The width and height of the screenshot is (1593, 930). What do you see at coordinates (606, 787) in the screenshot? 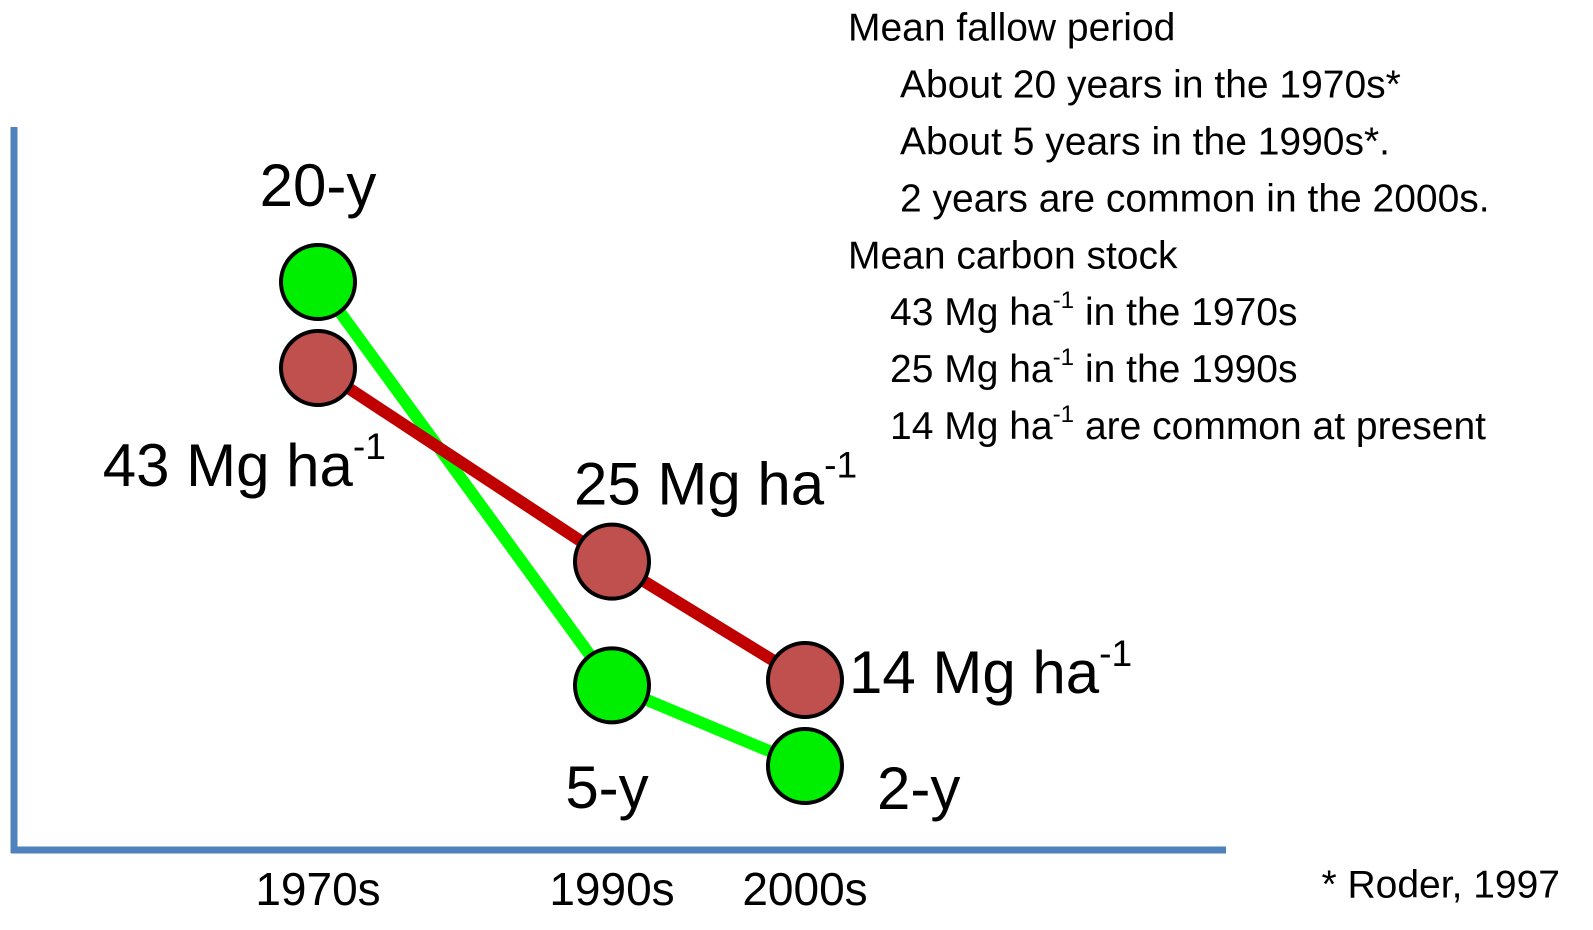
I see `data-label: 5-y` at bounding box center [606, 787].